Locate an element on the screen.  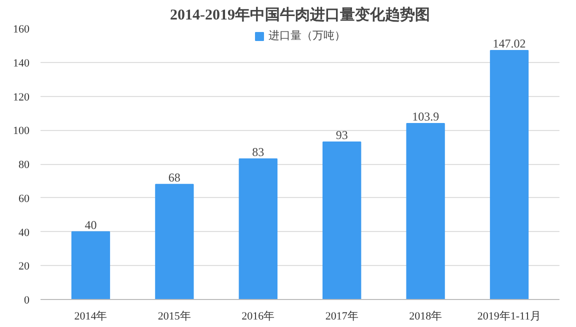
x-tick-label: 2019年1-11月 is located at coordinates (509, 316).